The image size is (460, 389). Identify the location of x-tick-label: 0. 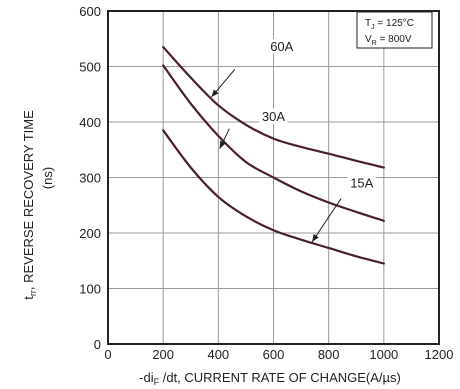
(107, 354).